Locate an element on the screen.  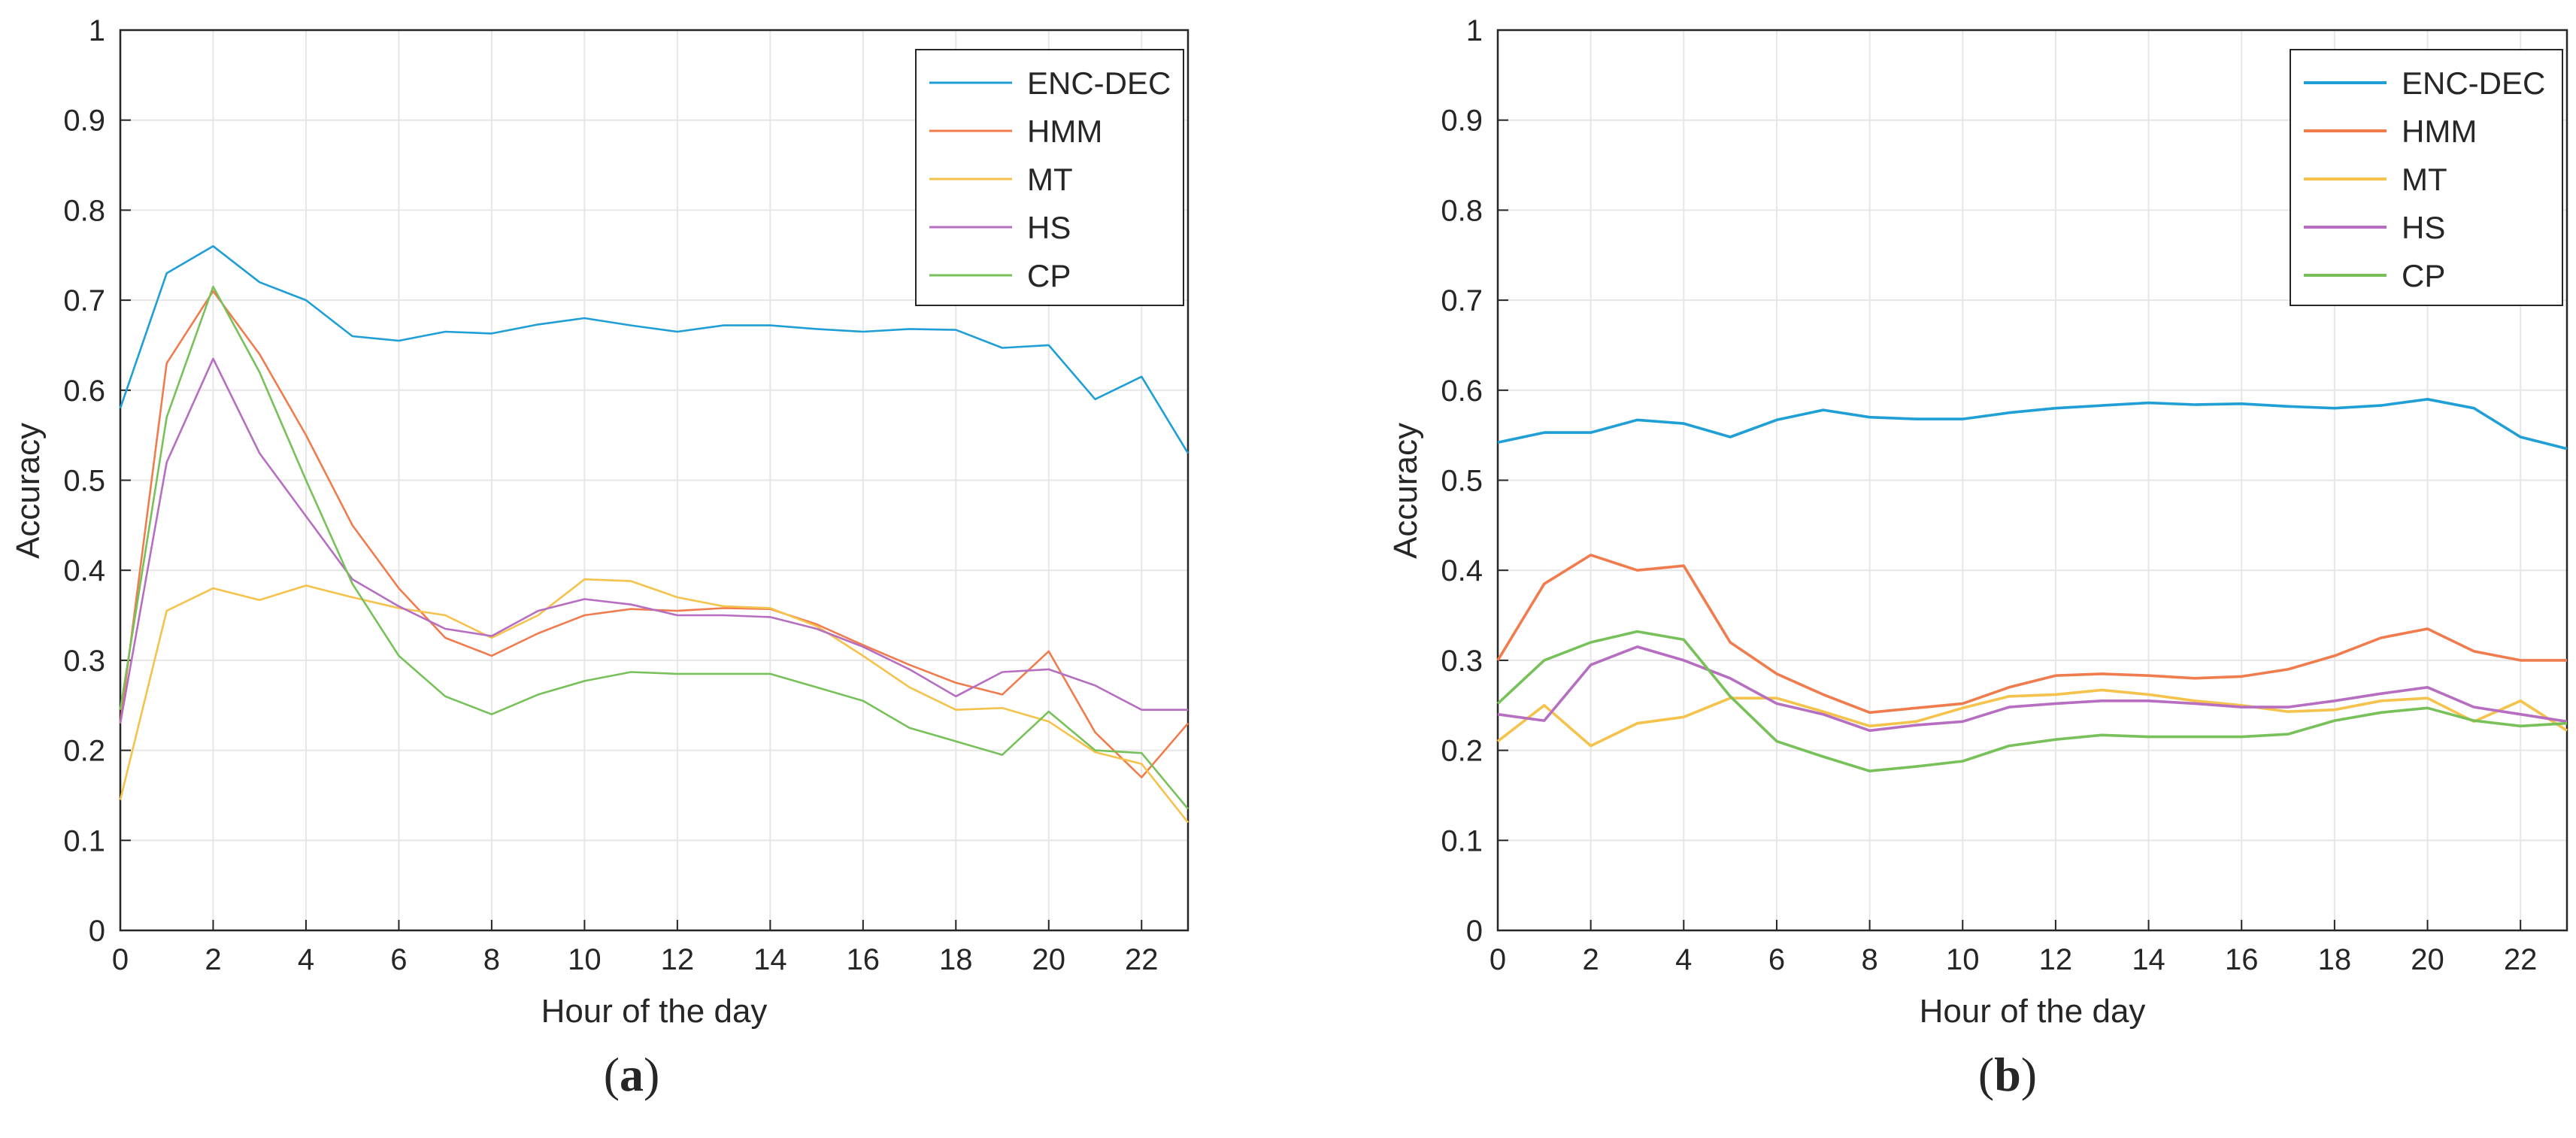
chart2-legend-label: MT is located at coordinates (2424, 179).